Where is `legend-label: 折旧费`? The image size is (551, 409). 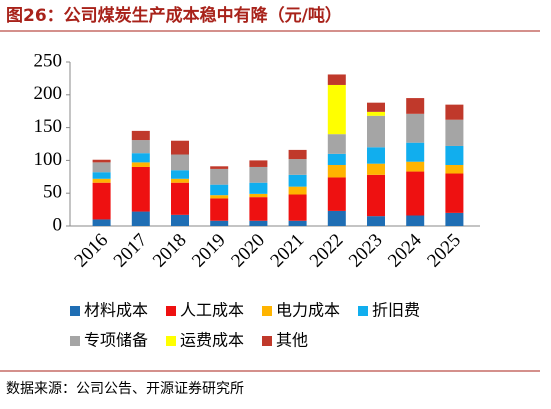
legend-label: 折旧费 is located at coordinates (396, 310).